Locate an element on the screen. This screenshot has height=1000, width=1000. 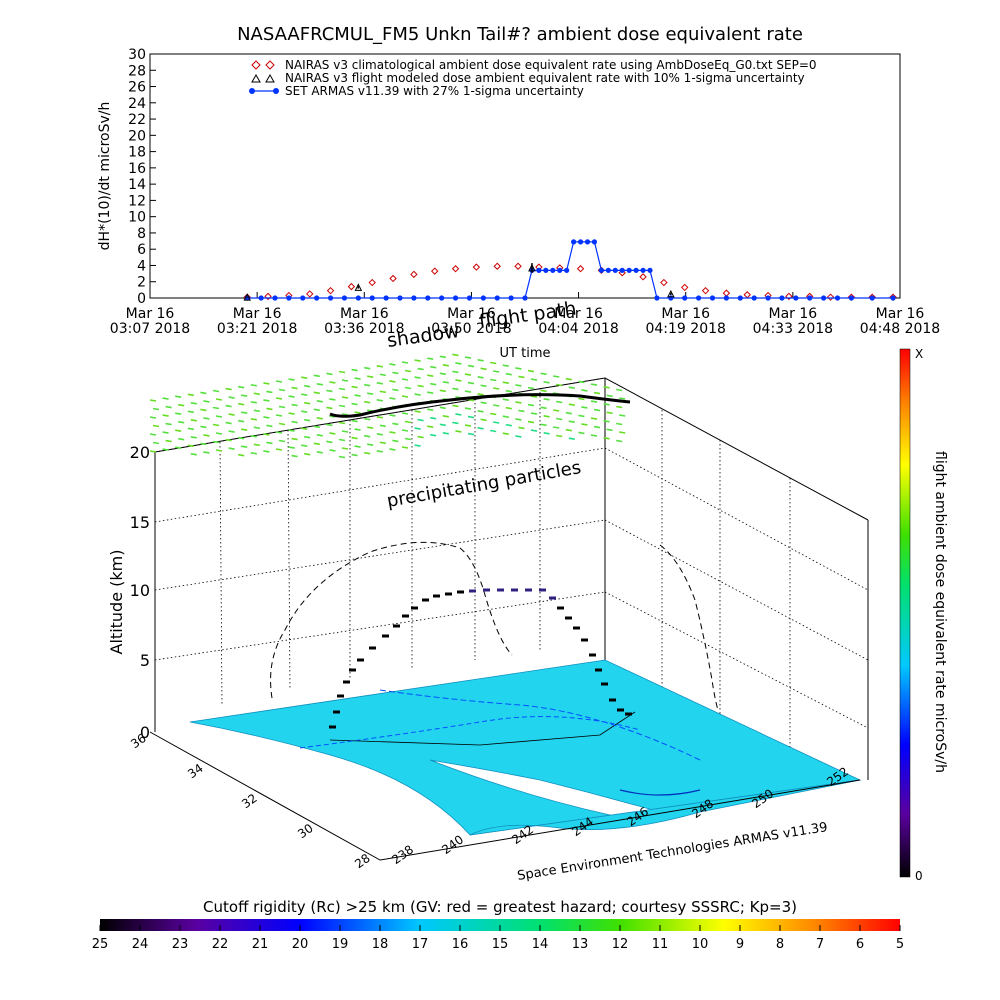
x-tick-label-time: 03:21 2018 is located at coordinates (257, 329).